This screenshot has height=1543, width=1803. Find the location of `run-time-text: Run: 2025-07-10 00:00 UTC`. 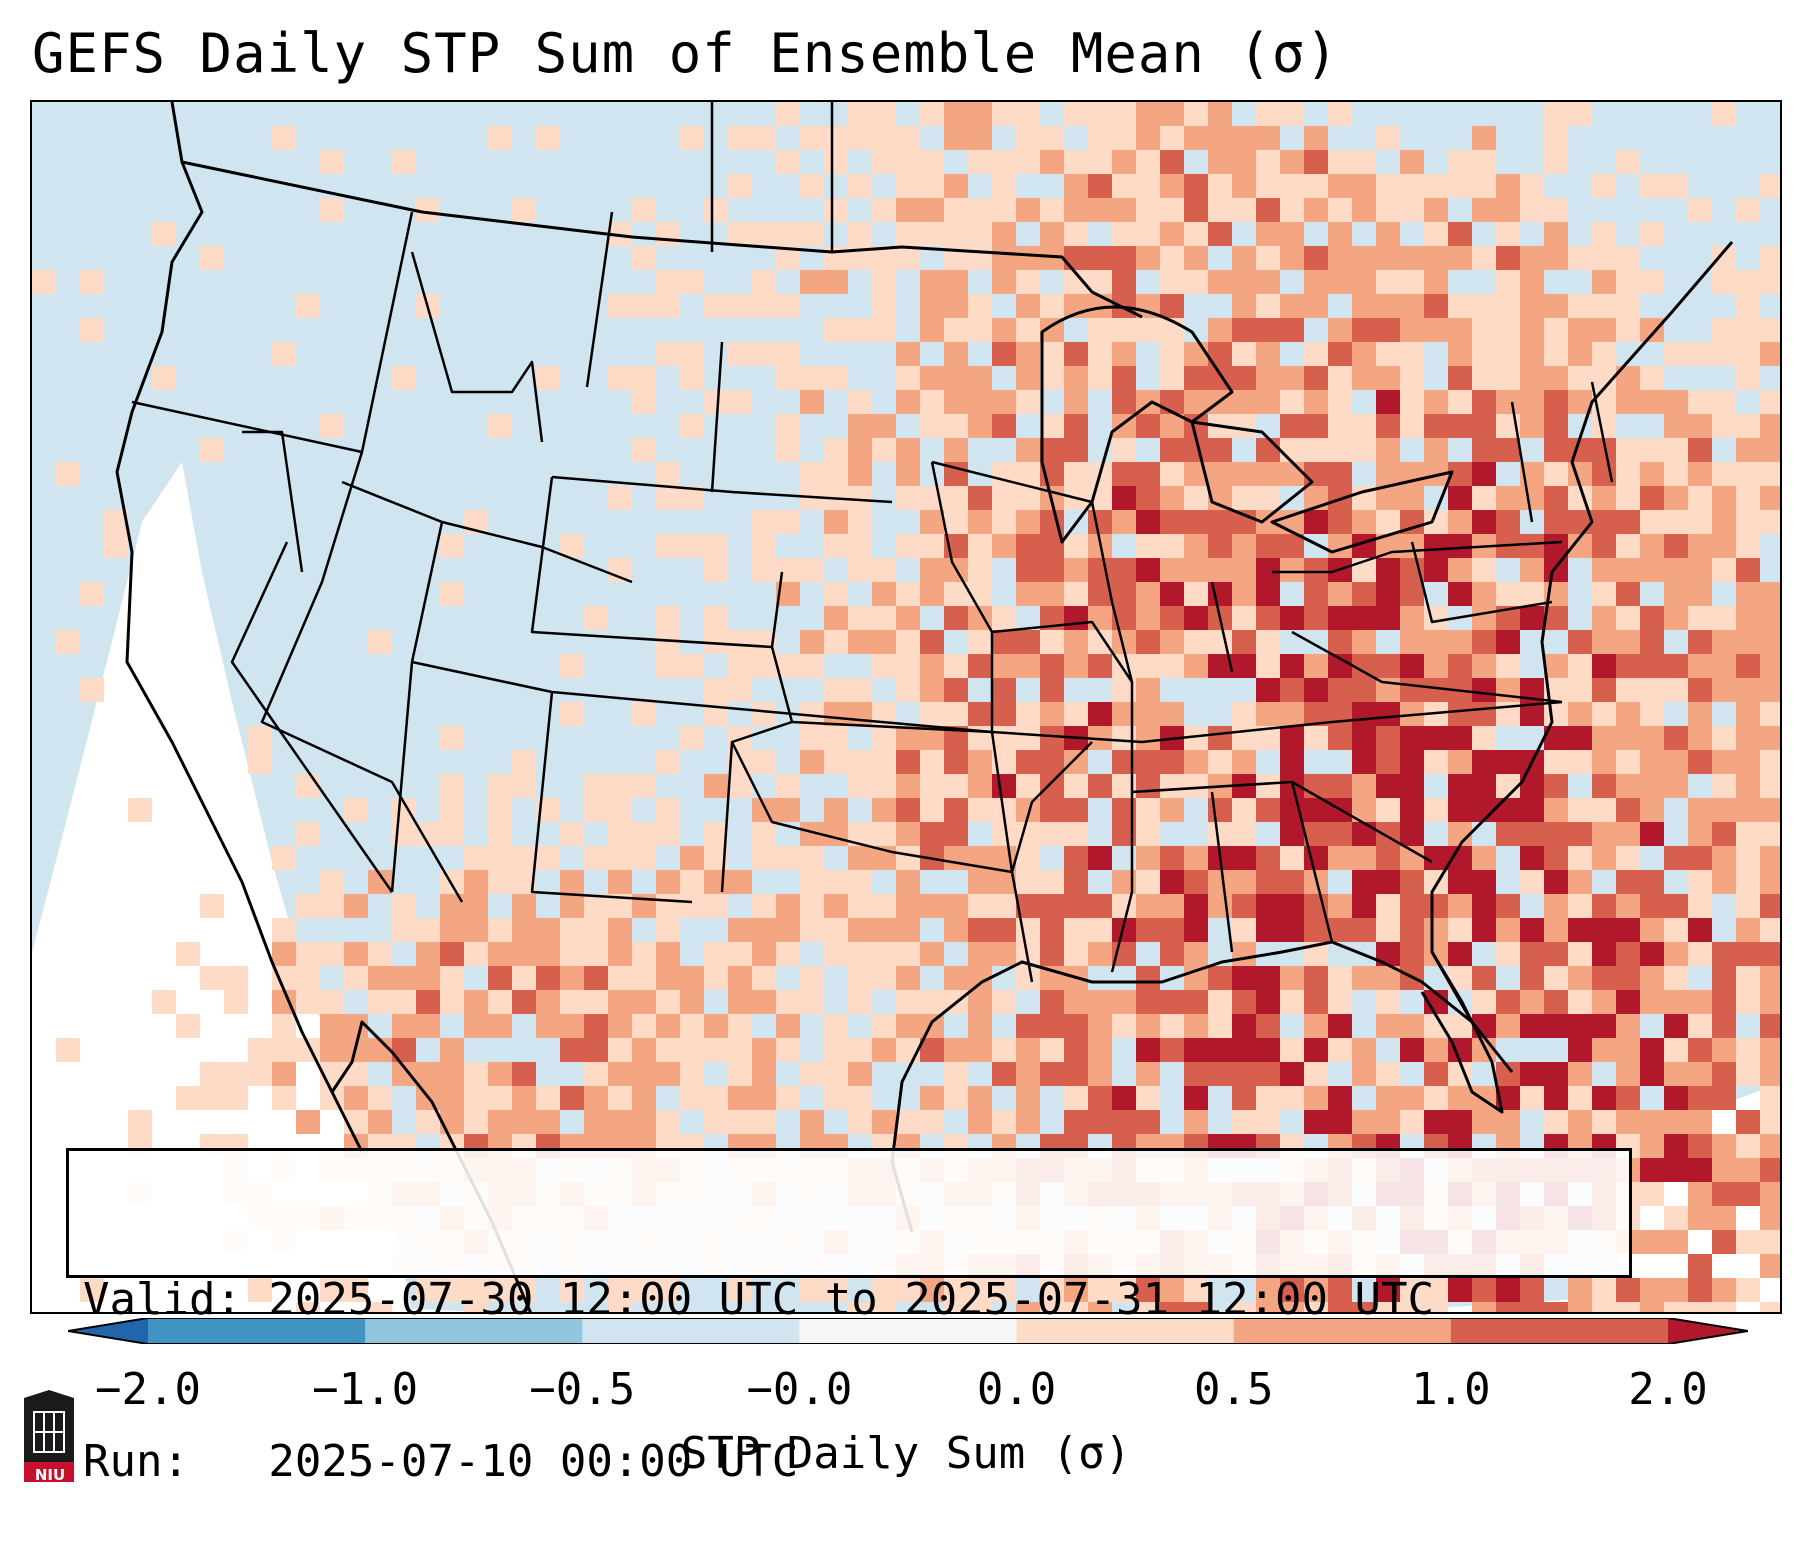

run-time-text: Run: 2025-07-10 00:00 UTC is located at coordinates (441, 1461).